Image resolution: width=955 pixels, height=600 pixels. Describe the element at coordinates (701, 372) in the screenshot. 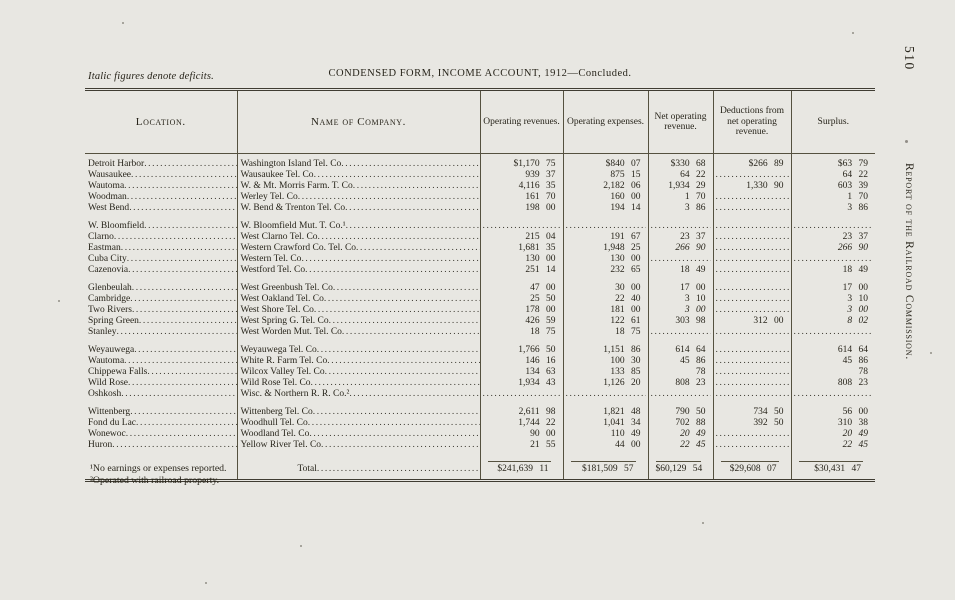

I see `amount: 78` at that location.